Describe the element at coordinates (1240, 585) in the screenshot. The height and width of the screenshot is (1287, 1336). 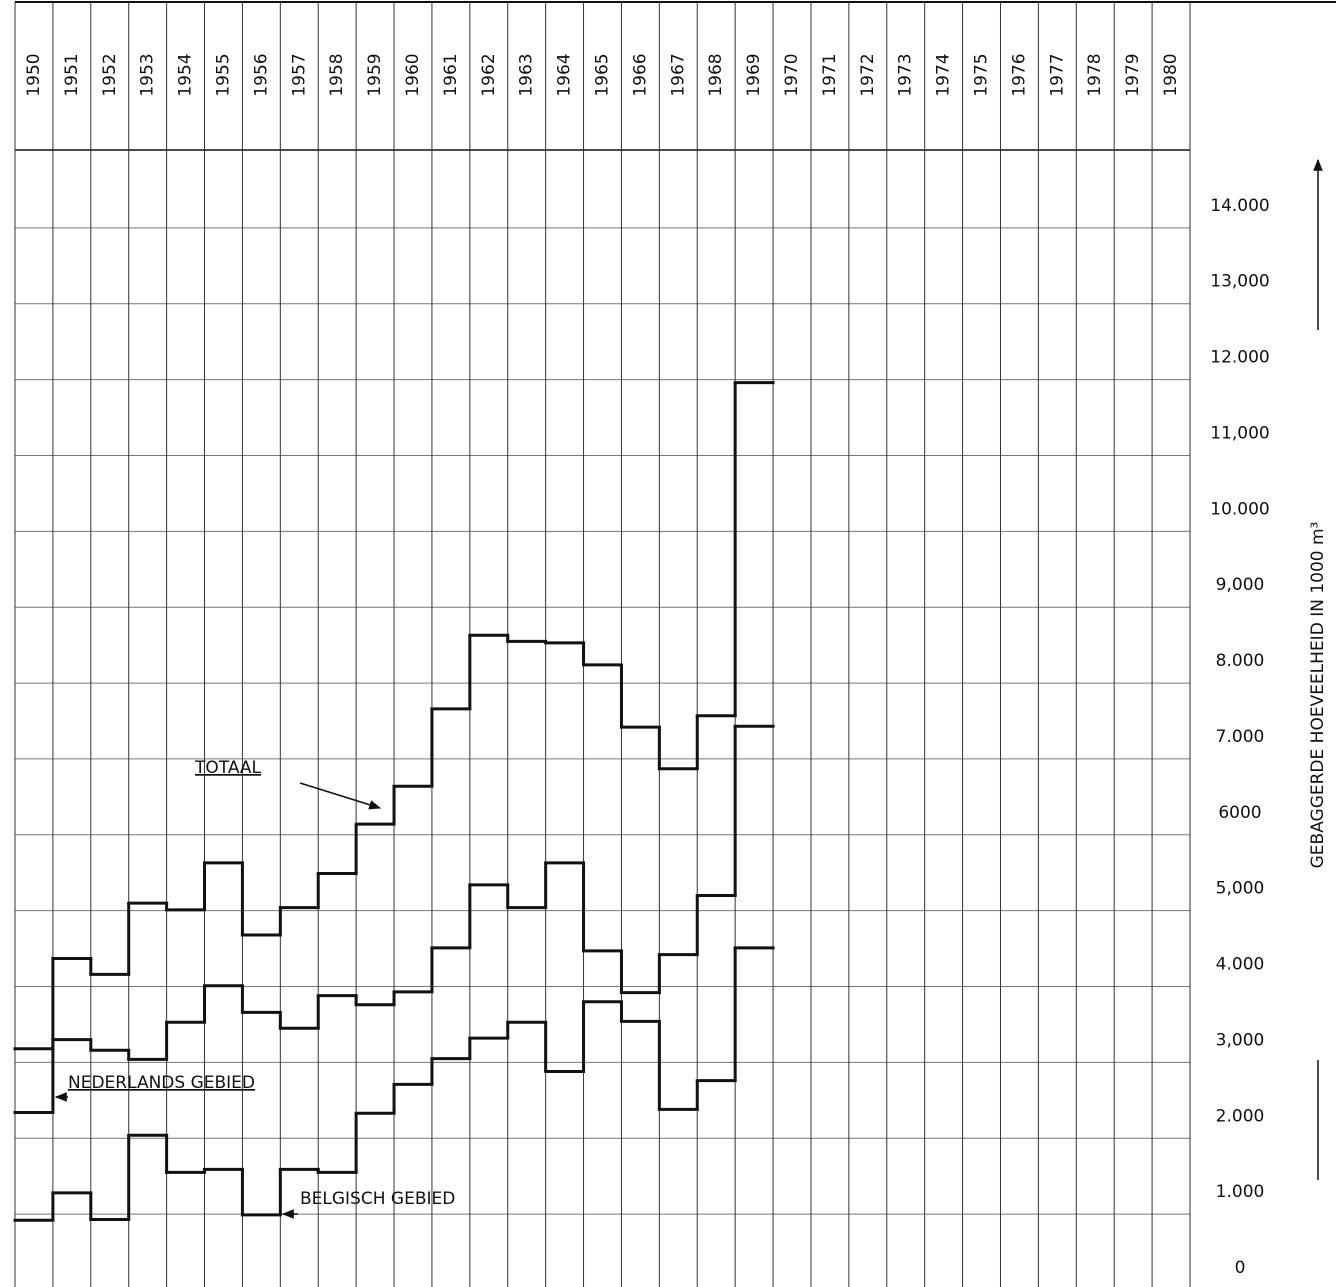
I see `y-tick-label: 9,000` at that location.